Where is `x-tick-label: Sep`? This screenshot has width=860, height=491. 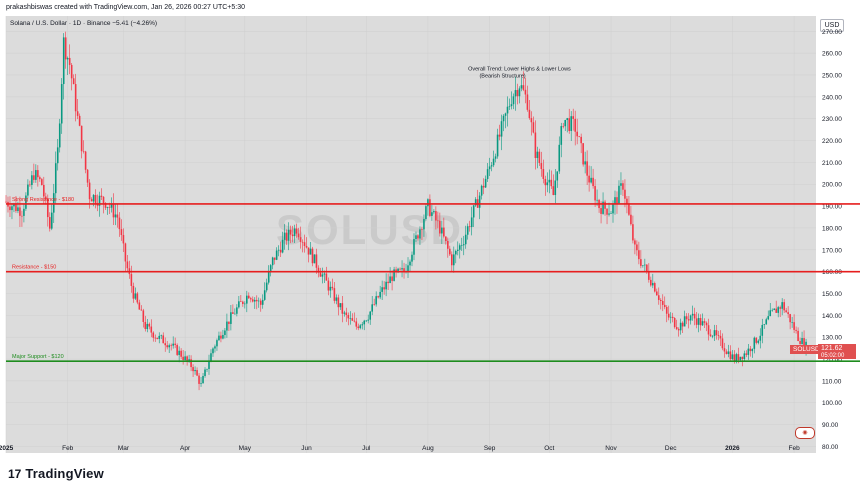
x-tick-label: Sep is located at coordinates (490, 448).